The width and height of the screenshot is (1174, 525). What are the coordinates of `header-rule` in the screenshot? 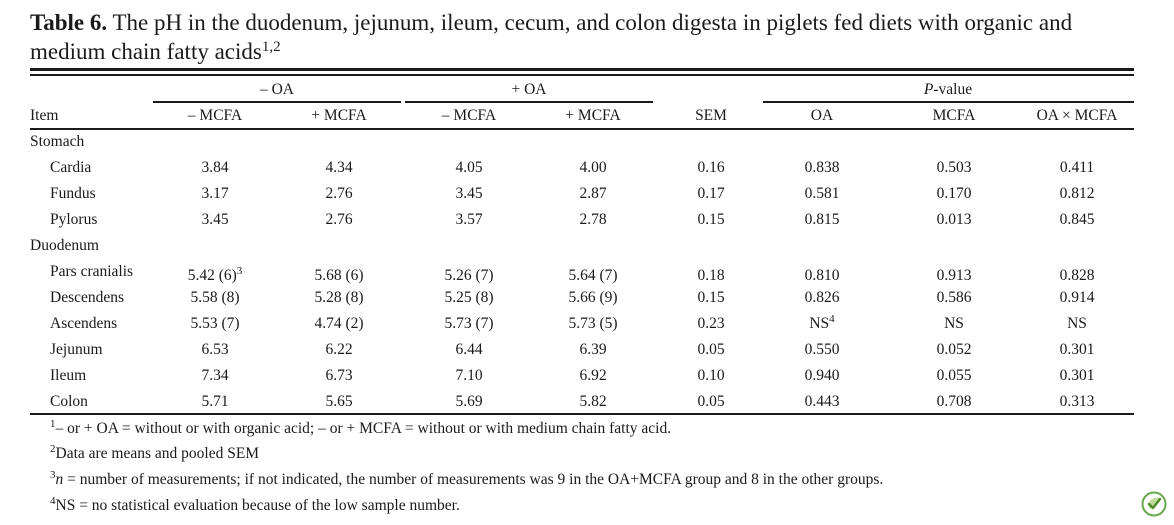 It's located at (582, 129).